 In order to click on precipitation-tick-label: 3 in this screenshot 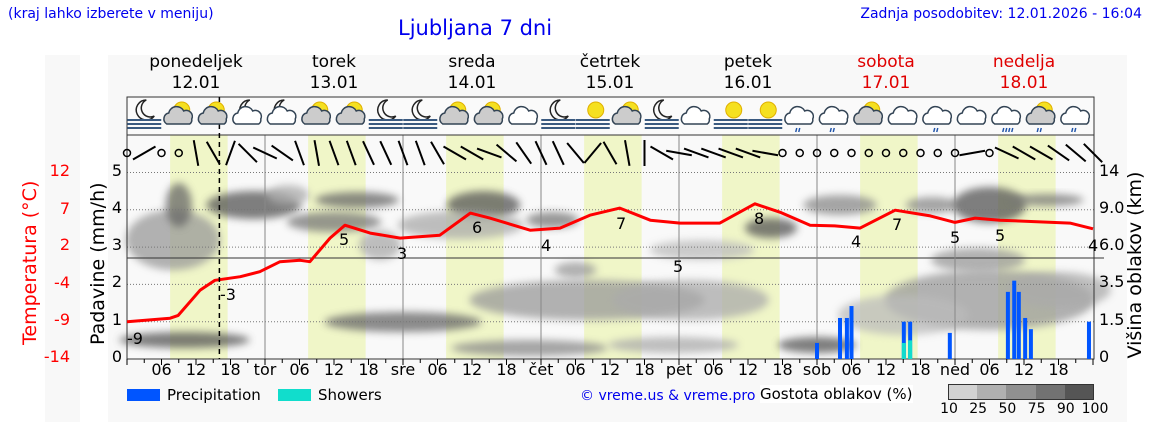, I will do `click(116, 245)`.